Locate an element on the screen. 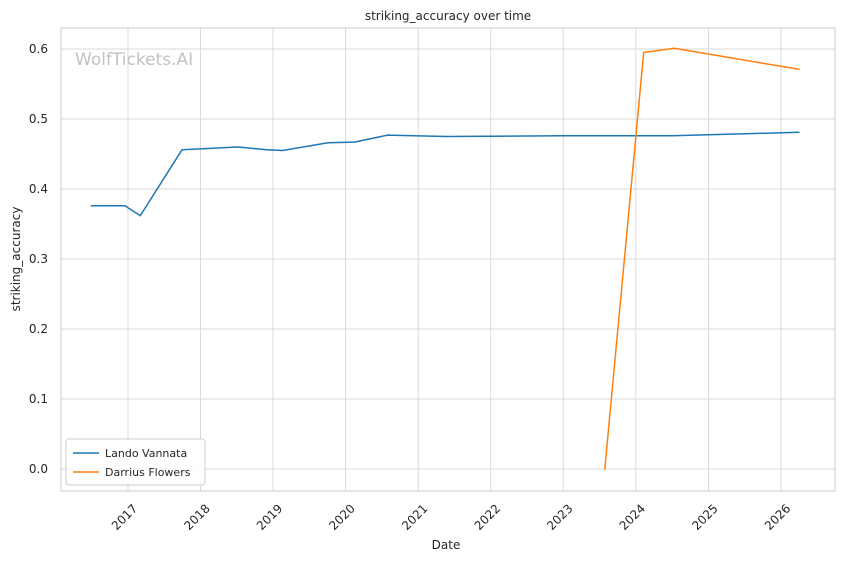 This screenshot has height=561, width=844. y-tick-label: 0.3 is located at coordinates (38, 259).